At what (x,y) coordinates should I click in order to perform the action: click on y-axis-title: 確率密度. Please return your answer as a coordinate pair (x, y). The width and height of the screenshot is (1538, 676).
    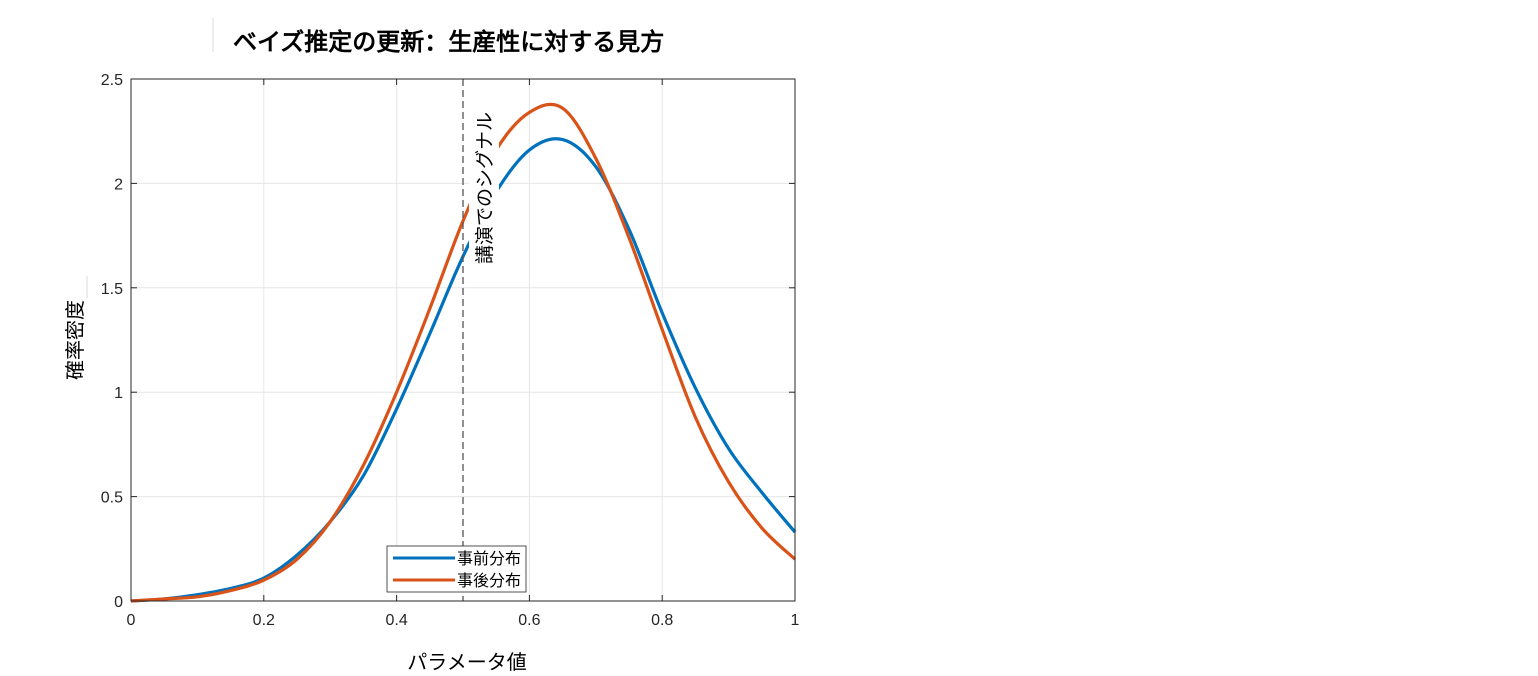
    Looking at the image, I should click on (75, 340).